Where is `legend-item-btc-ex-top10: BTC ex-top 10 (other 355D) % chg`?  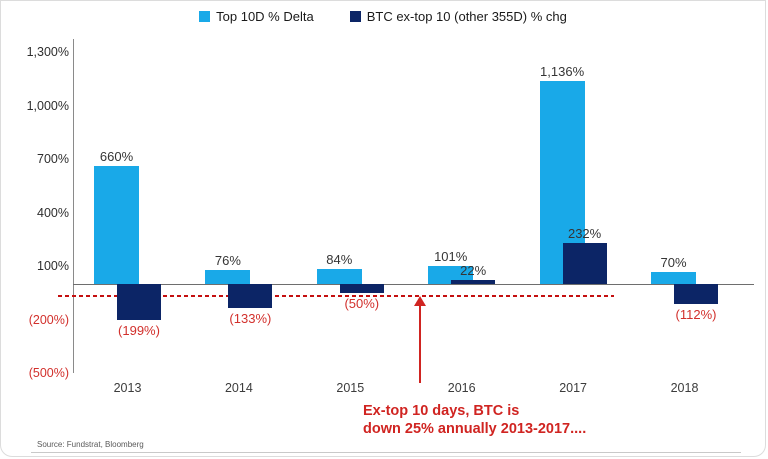
legend-item-btc-ex-top10: BTC ex-top 10 (other 355D) % chg is located at coordinates (458, 16).